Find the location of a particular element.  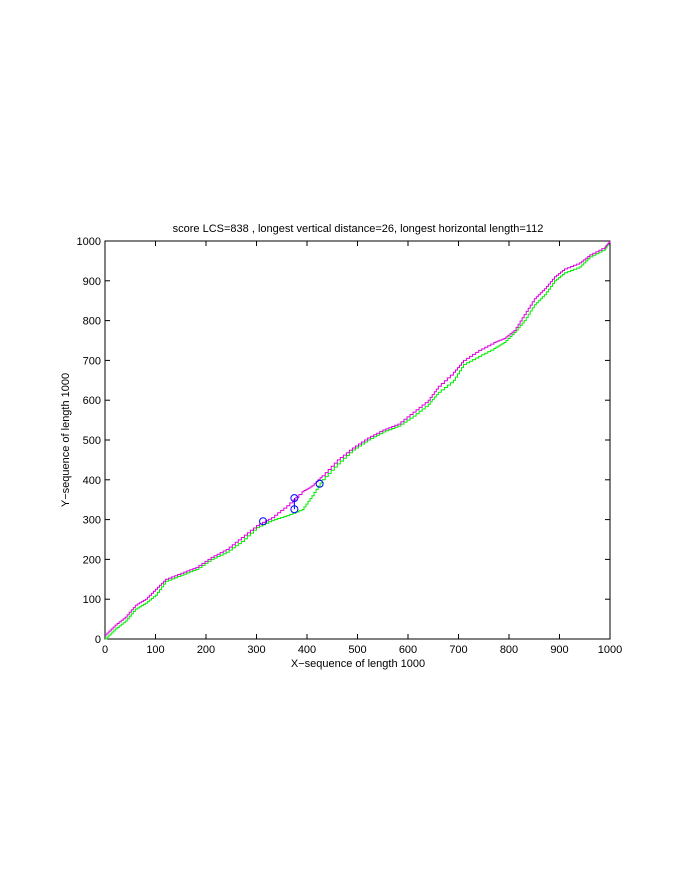

y-tick-label: 200 is located at coordinates (92, 560).